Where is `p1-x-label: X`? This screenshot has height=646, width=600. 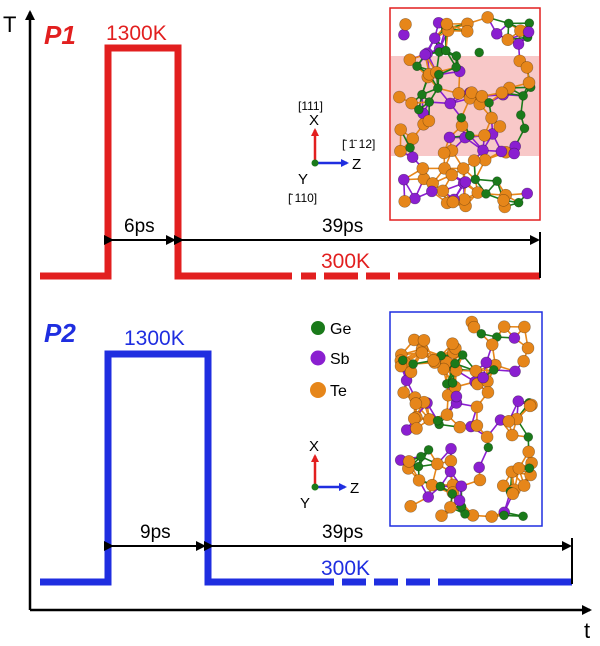 p1-x-label: X is located at coordinates (314, 120).